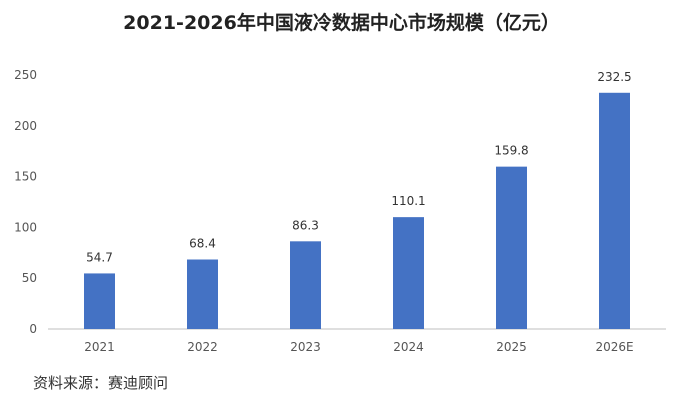  Describe the element at coordinates (99, 347) in the screenshot. I see `x-tick-label: 2021` at that location.